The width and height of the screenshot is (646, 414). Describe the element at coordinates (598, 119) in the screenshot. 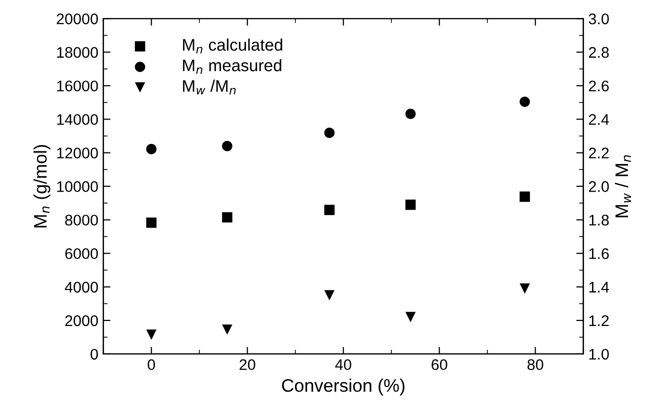

I see `y2-tick-label: 2.4` at that location.